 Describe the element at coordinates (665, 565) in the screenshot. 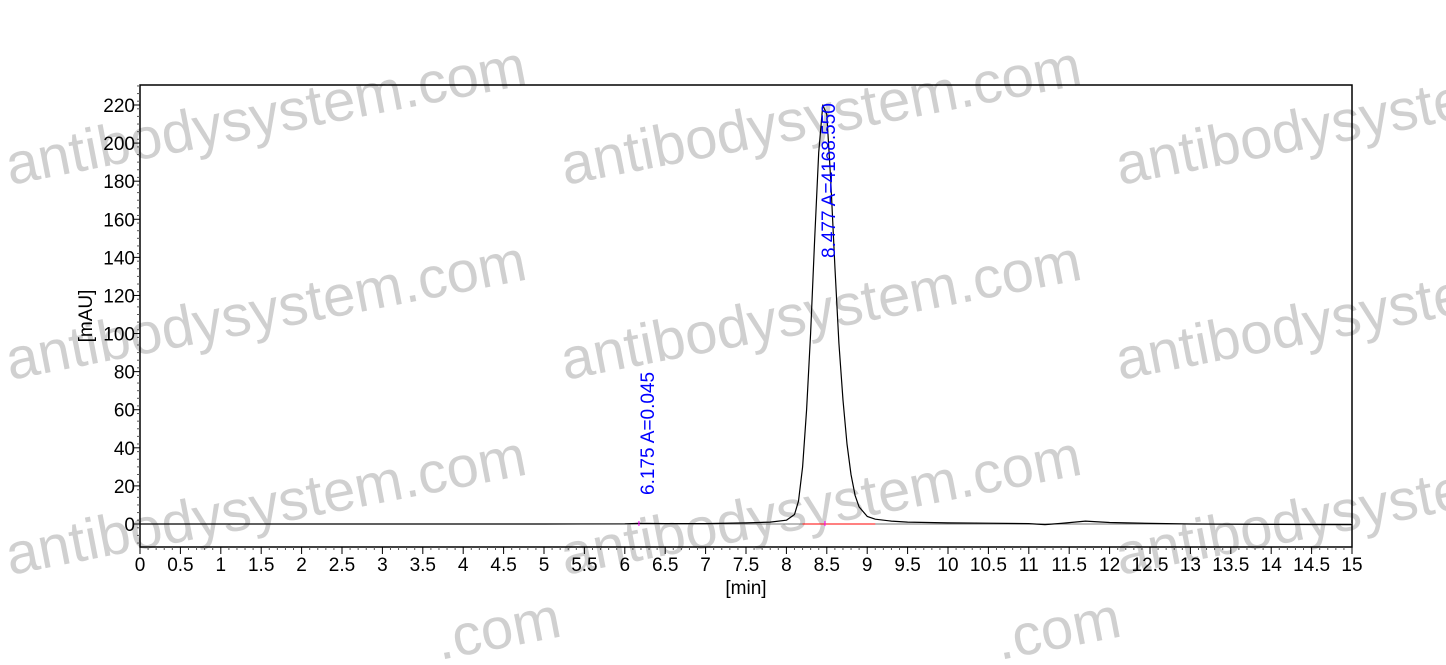

I see `x-tick-label: 6.5` at that location.